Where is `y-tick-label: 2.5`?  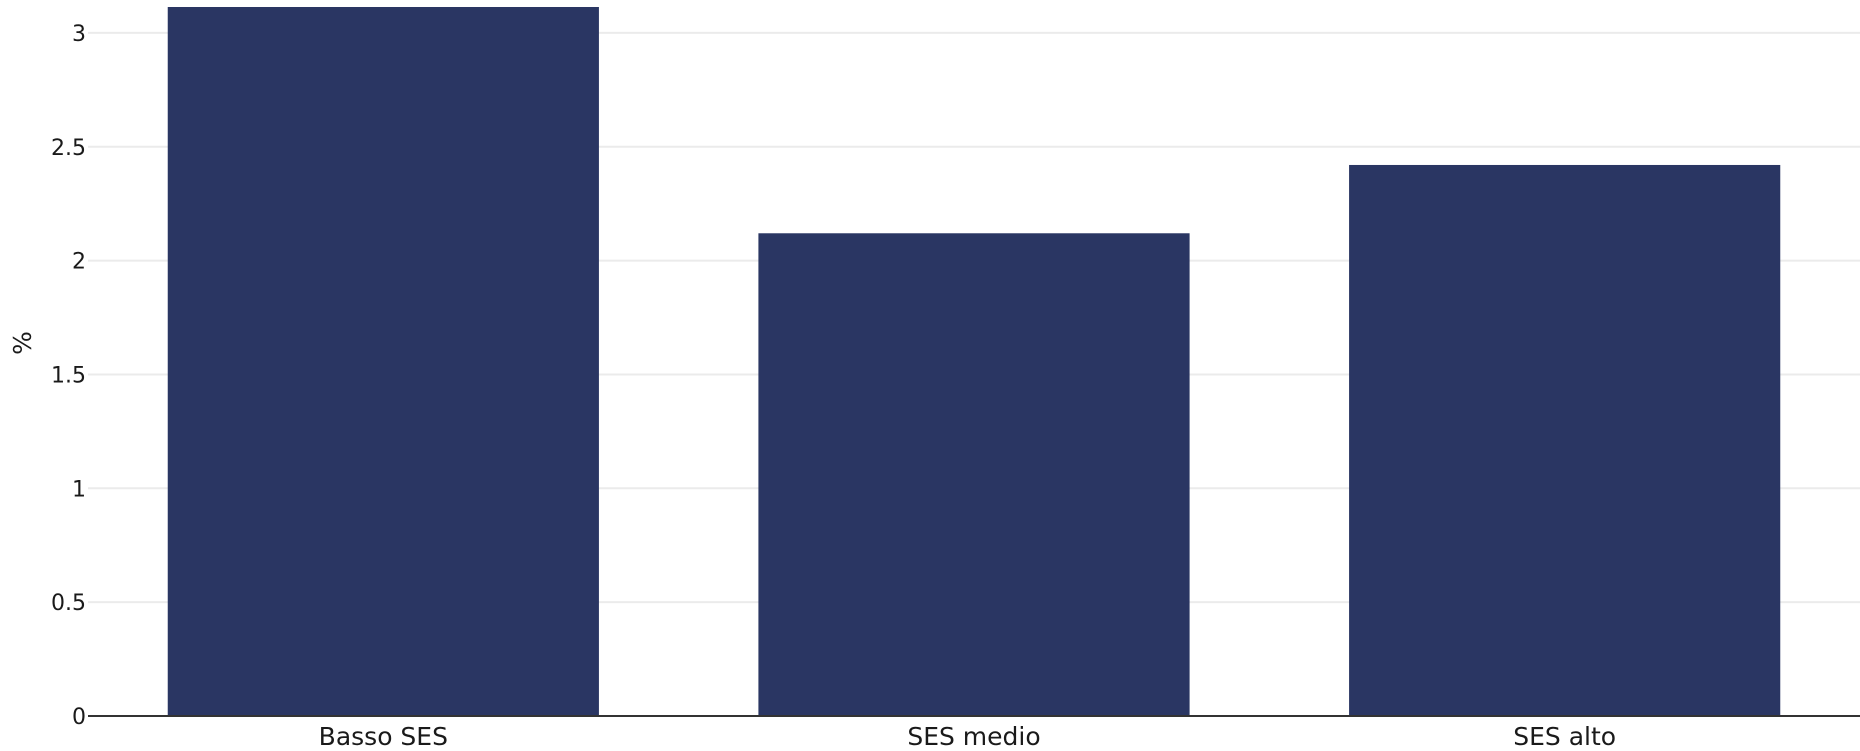
y-tick-label: 2.5 is located at coordinates (68, 148).